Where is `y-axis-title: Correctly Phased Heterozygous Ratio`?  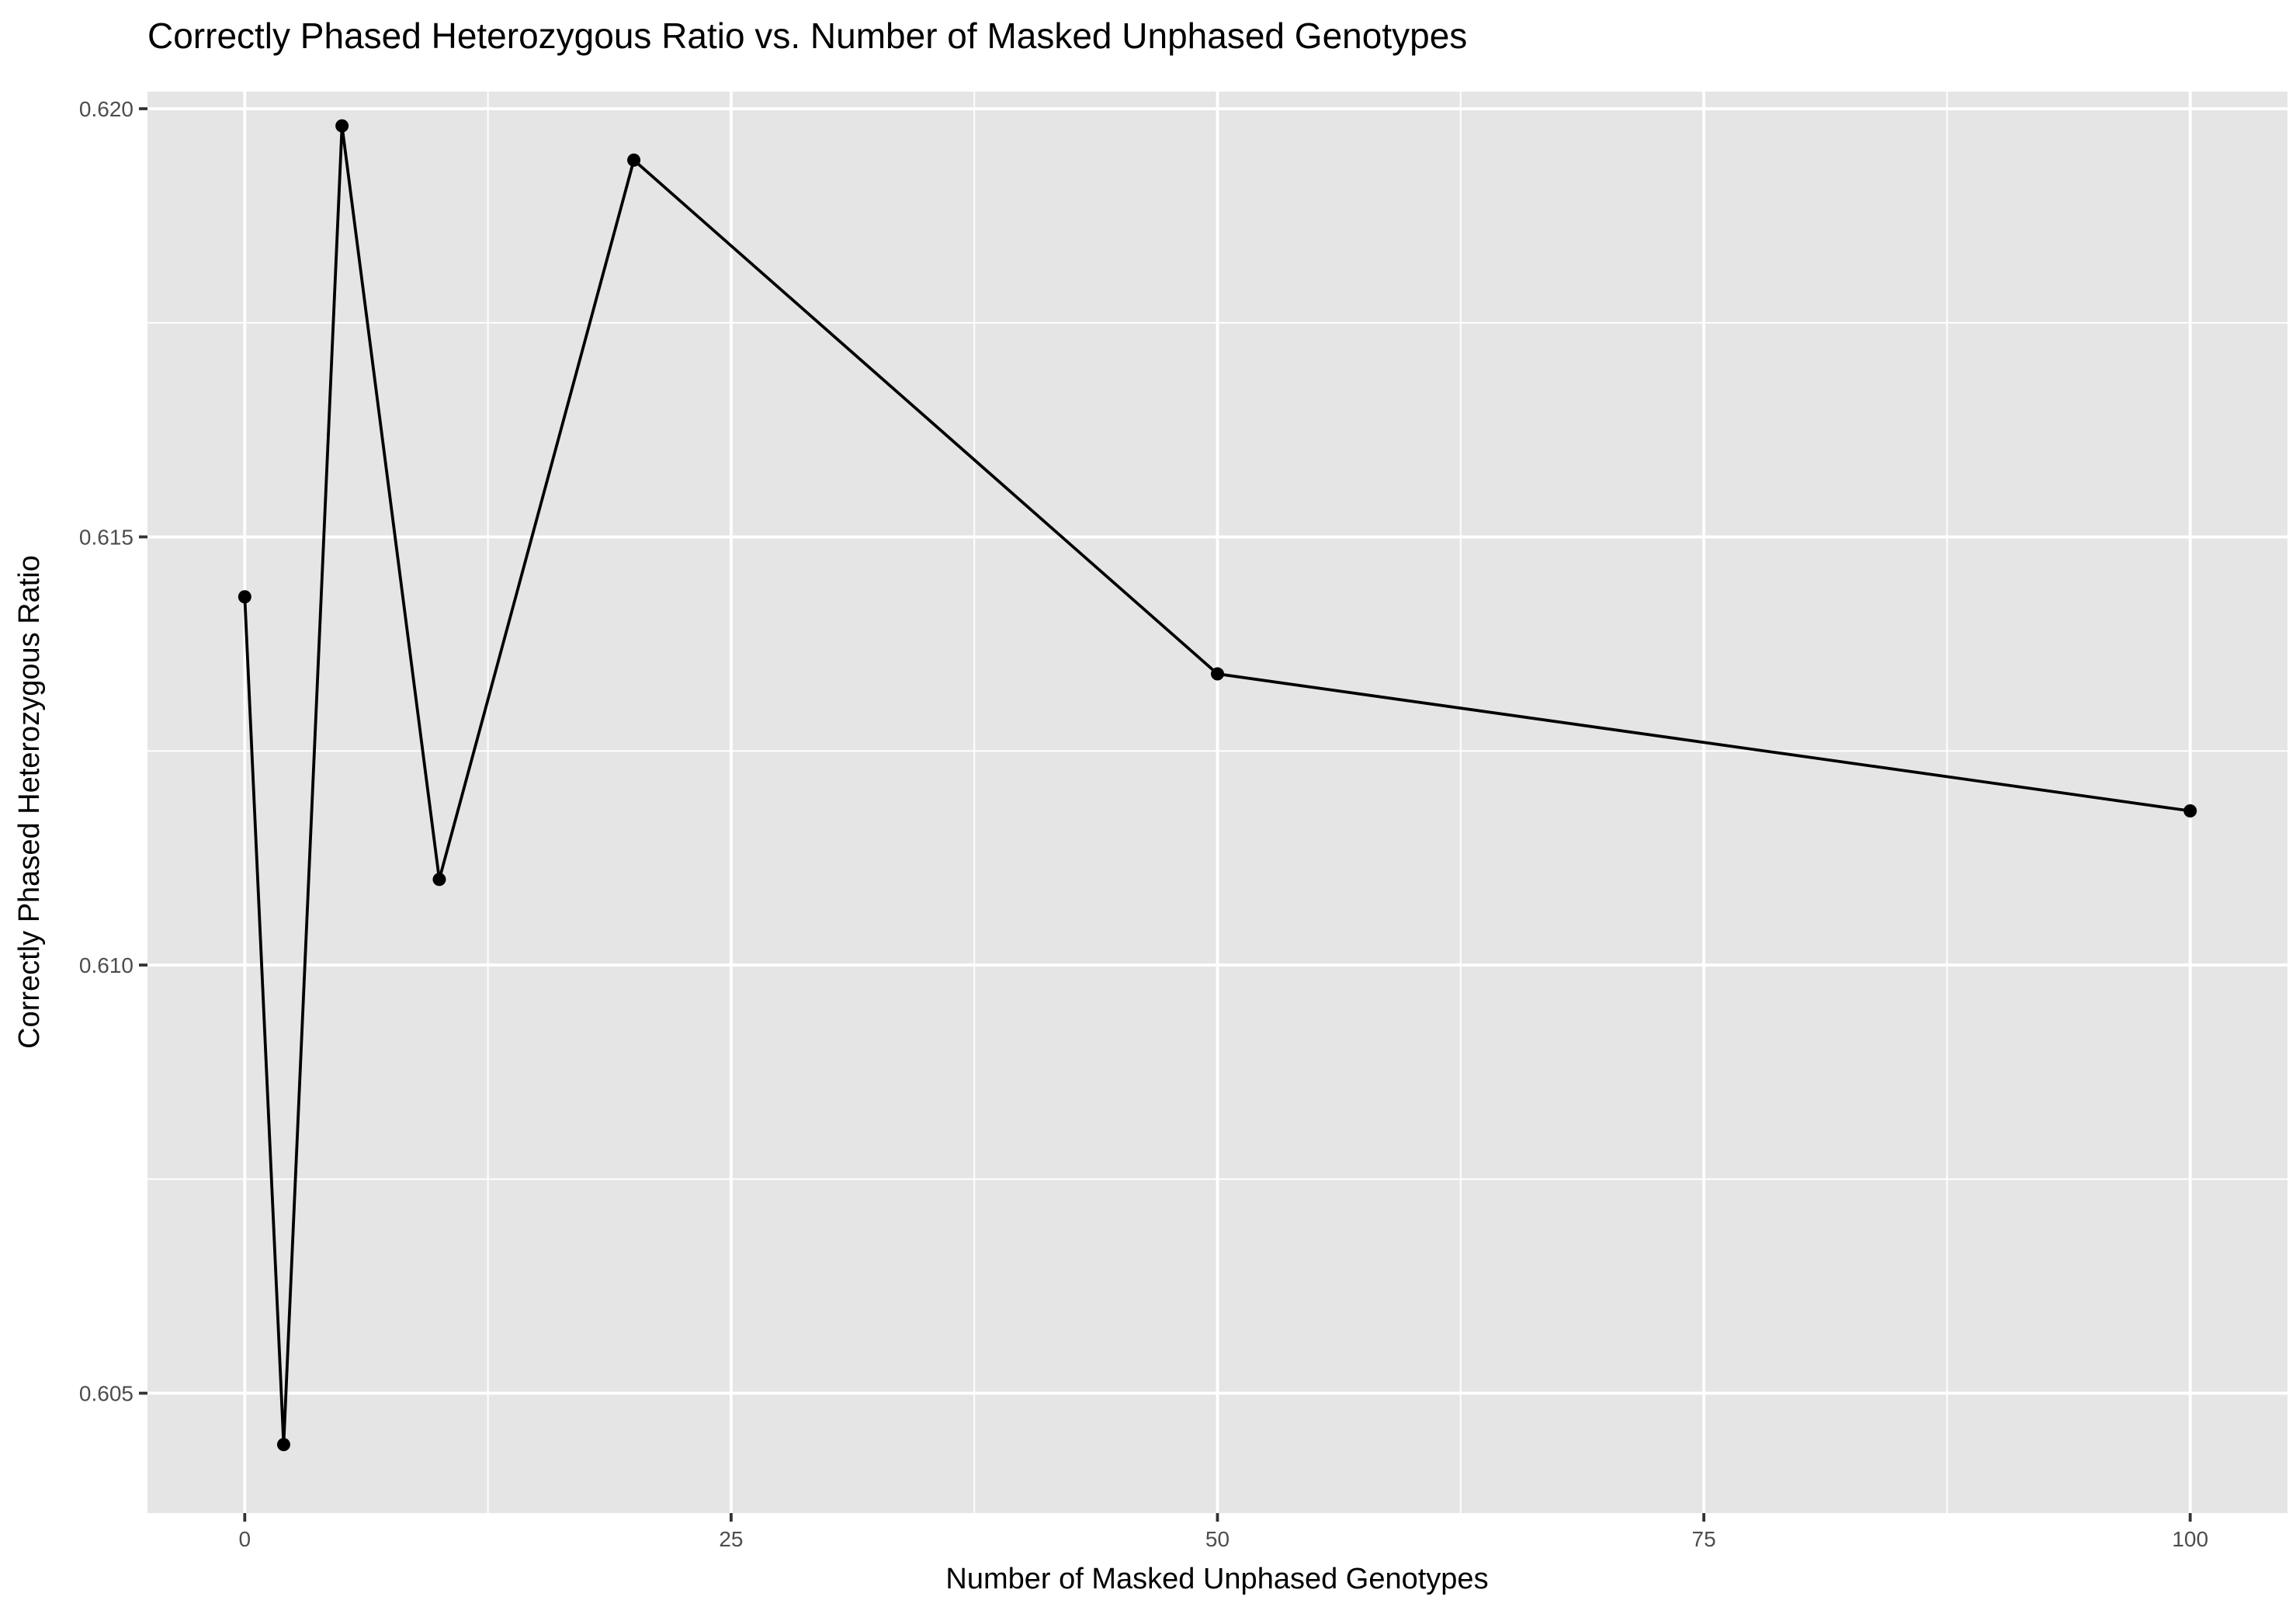
y-axis-title: Correctly Phased Heterozygous Ratio is located at coordinates (29, 802).